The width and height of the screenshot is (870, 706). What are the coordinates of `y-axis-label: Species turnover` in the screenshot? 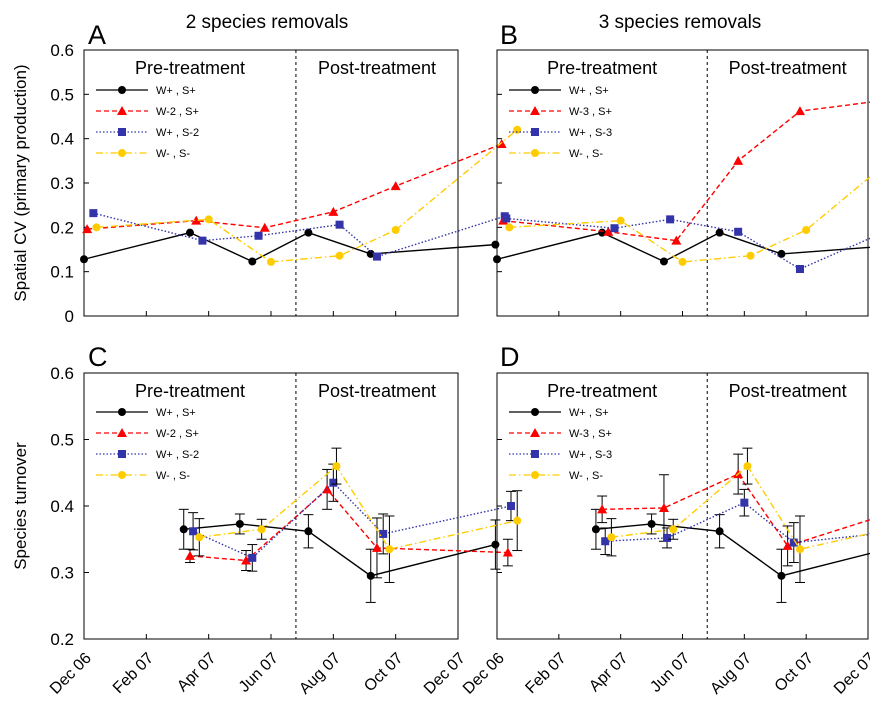 It's located at (20, 506).